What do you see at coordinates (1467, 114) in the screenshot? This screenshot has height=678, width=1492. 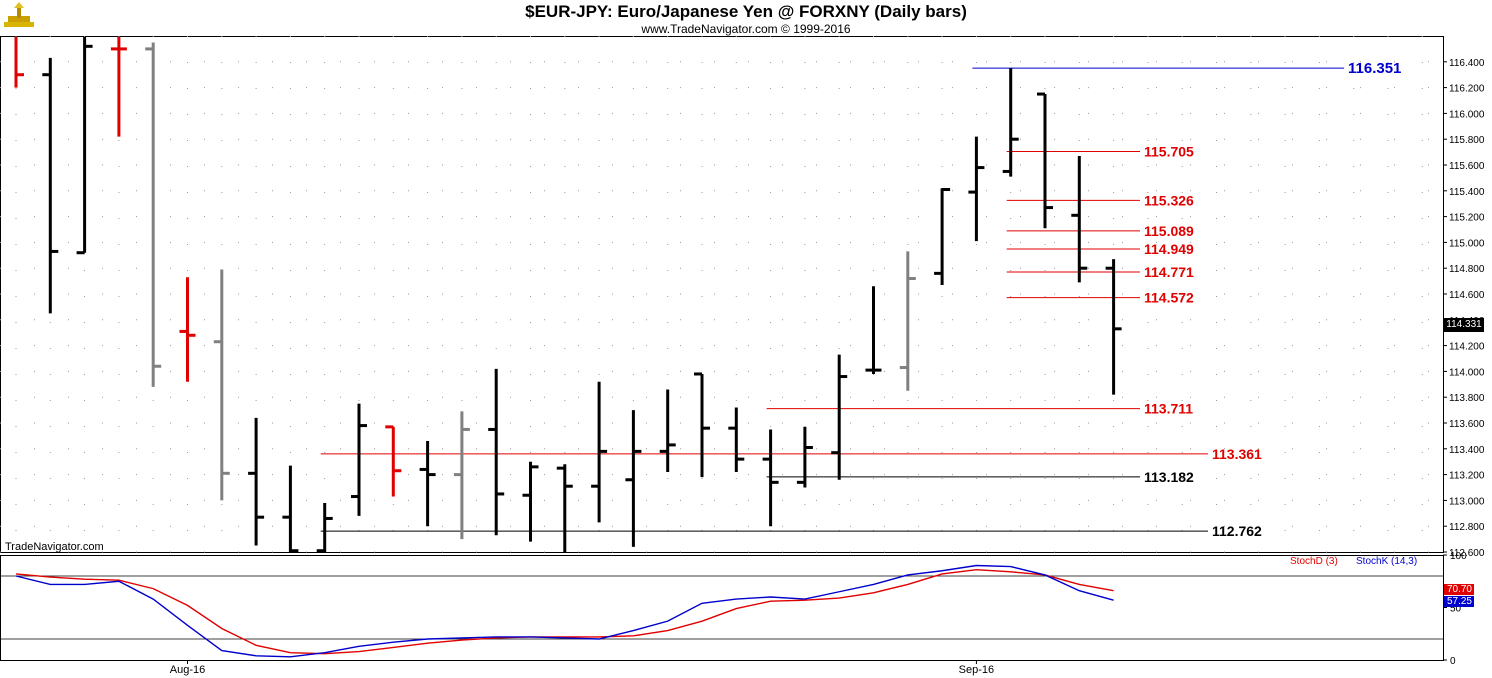 I see `y-tick-label: 116.000` at bounding box center [1467, 114].